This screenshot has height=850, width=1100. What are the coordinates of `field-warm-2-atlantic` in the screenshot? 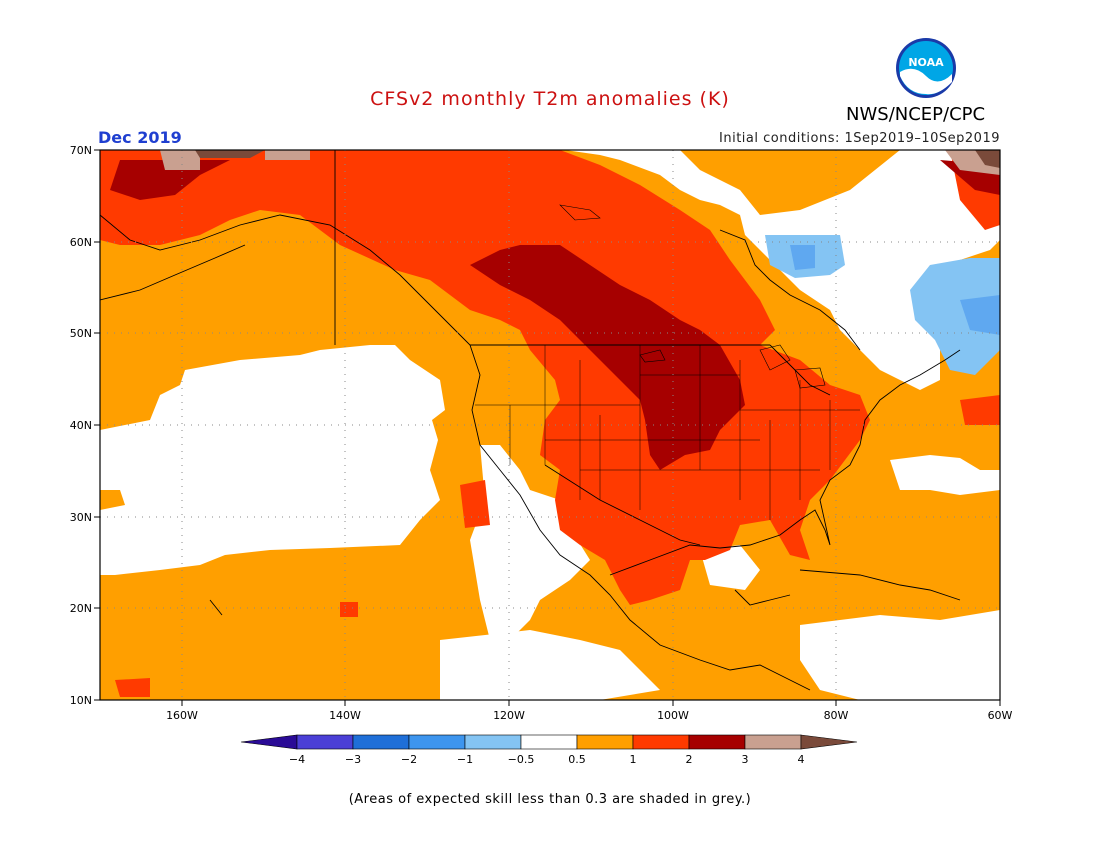 It's located at (980, 410).